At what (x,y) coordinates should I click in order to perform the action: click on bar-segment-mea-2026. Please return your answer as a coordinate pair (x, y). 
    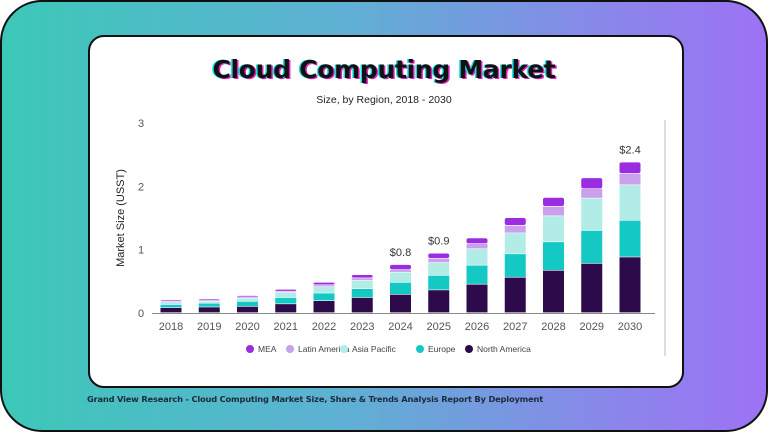
    Looking at the image, I should click on (477, 241).